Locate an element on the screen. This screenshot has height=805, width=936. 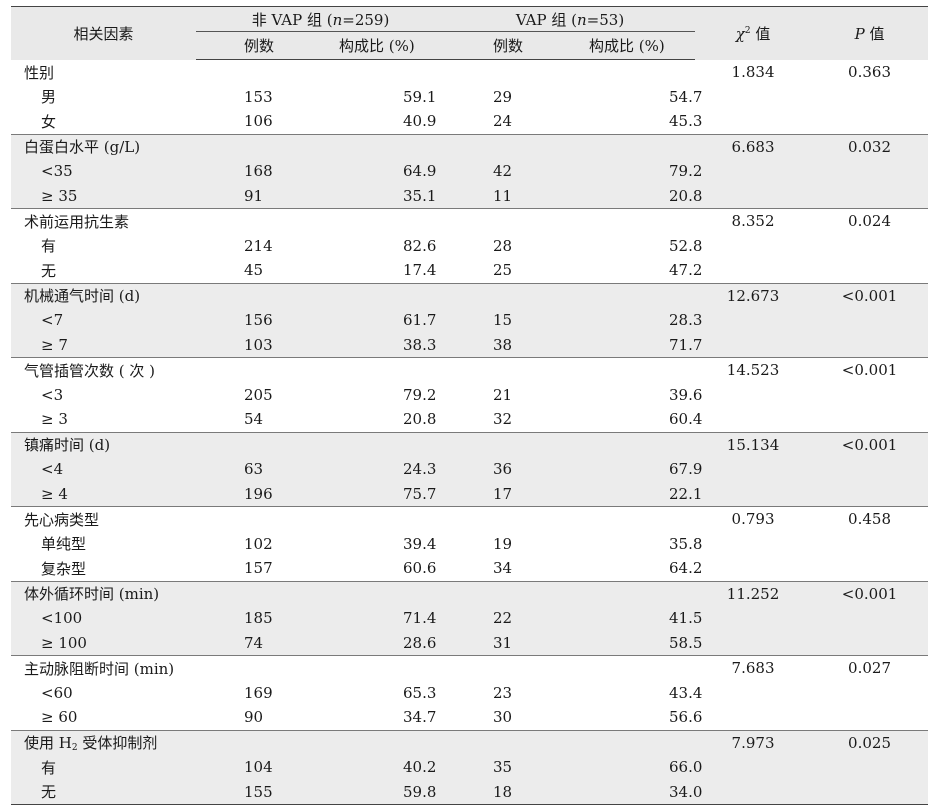
non-vap-pct: 39.4 is located at coordinates (420, 543).